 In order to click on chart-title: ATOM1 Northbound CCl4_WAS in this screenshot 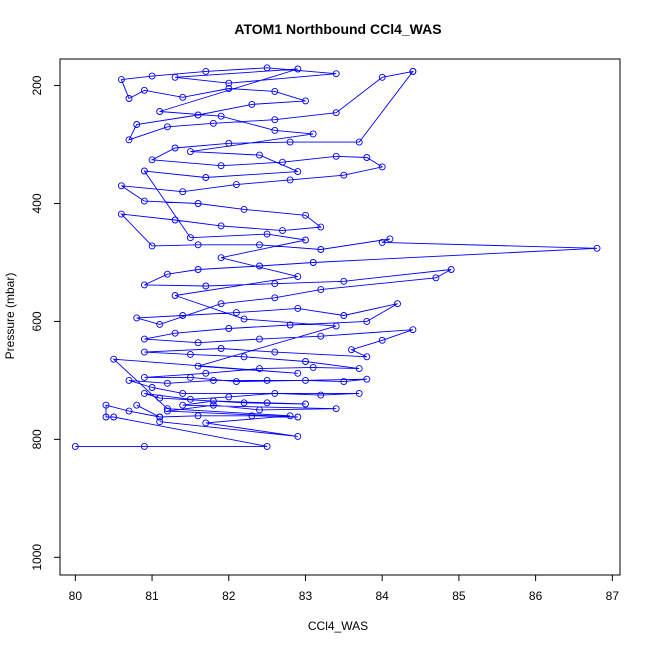, I will do `click(337, 29)`.